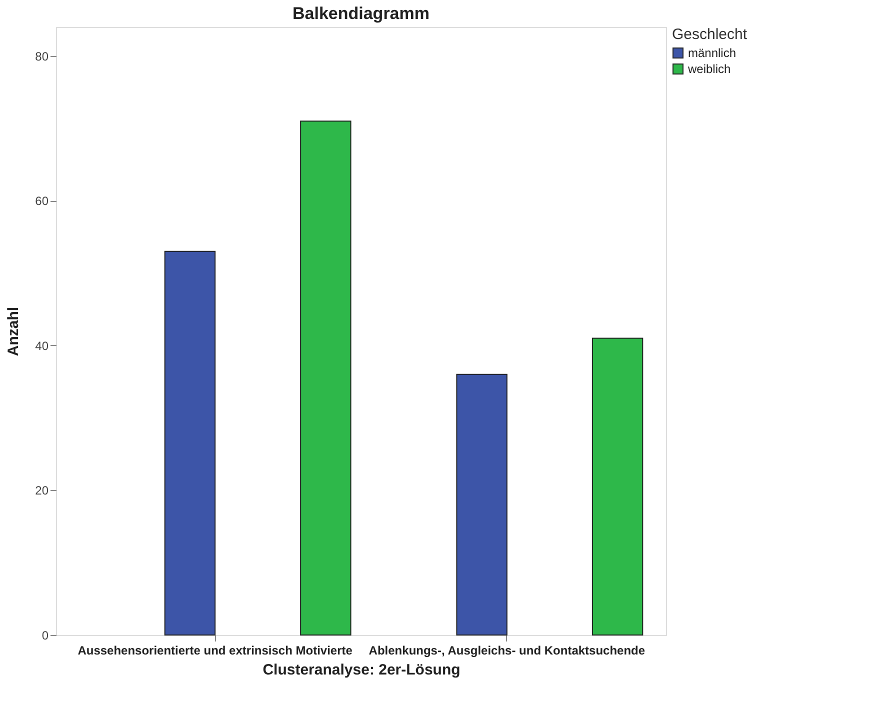 The height and width of the screenshot is (718, 872). What do you see at coordinates (507, 651) in the screenshot?
I see `x-tick-label: Ablenkungs-, Ausgleichs- und Kontaktsuchende` at bounding box center [507, 651].